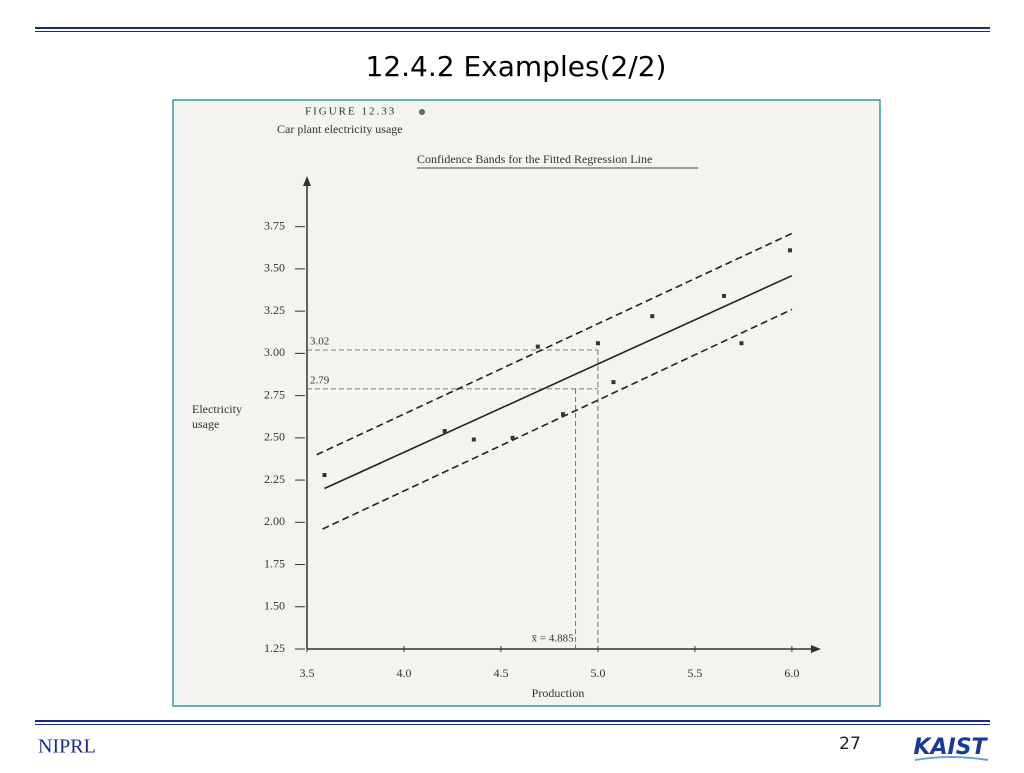  Describe the element at coordinates (558, 693) in the screenshot. I see `x-axis-label: Production` at that location.